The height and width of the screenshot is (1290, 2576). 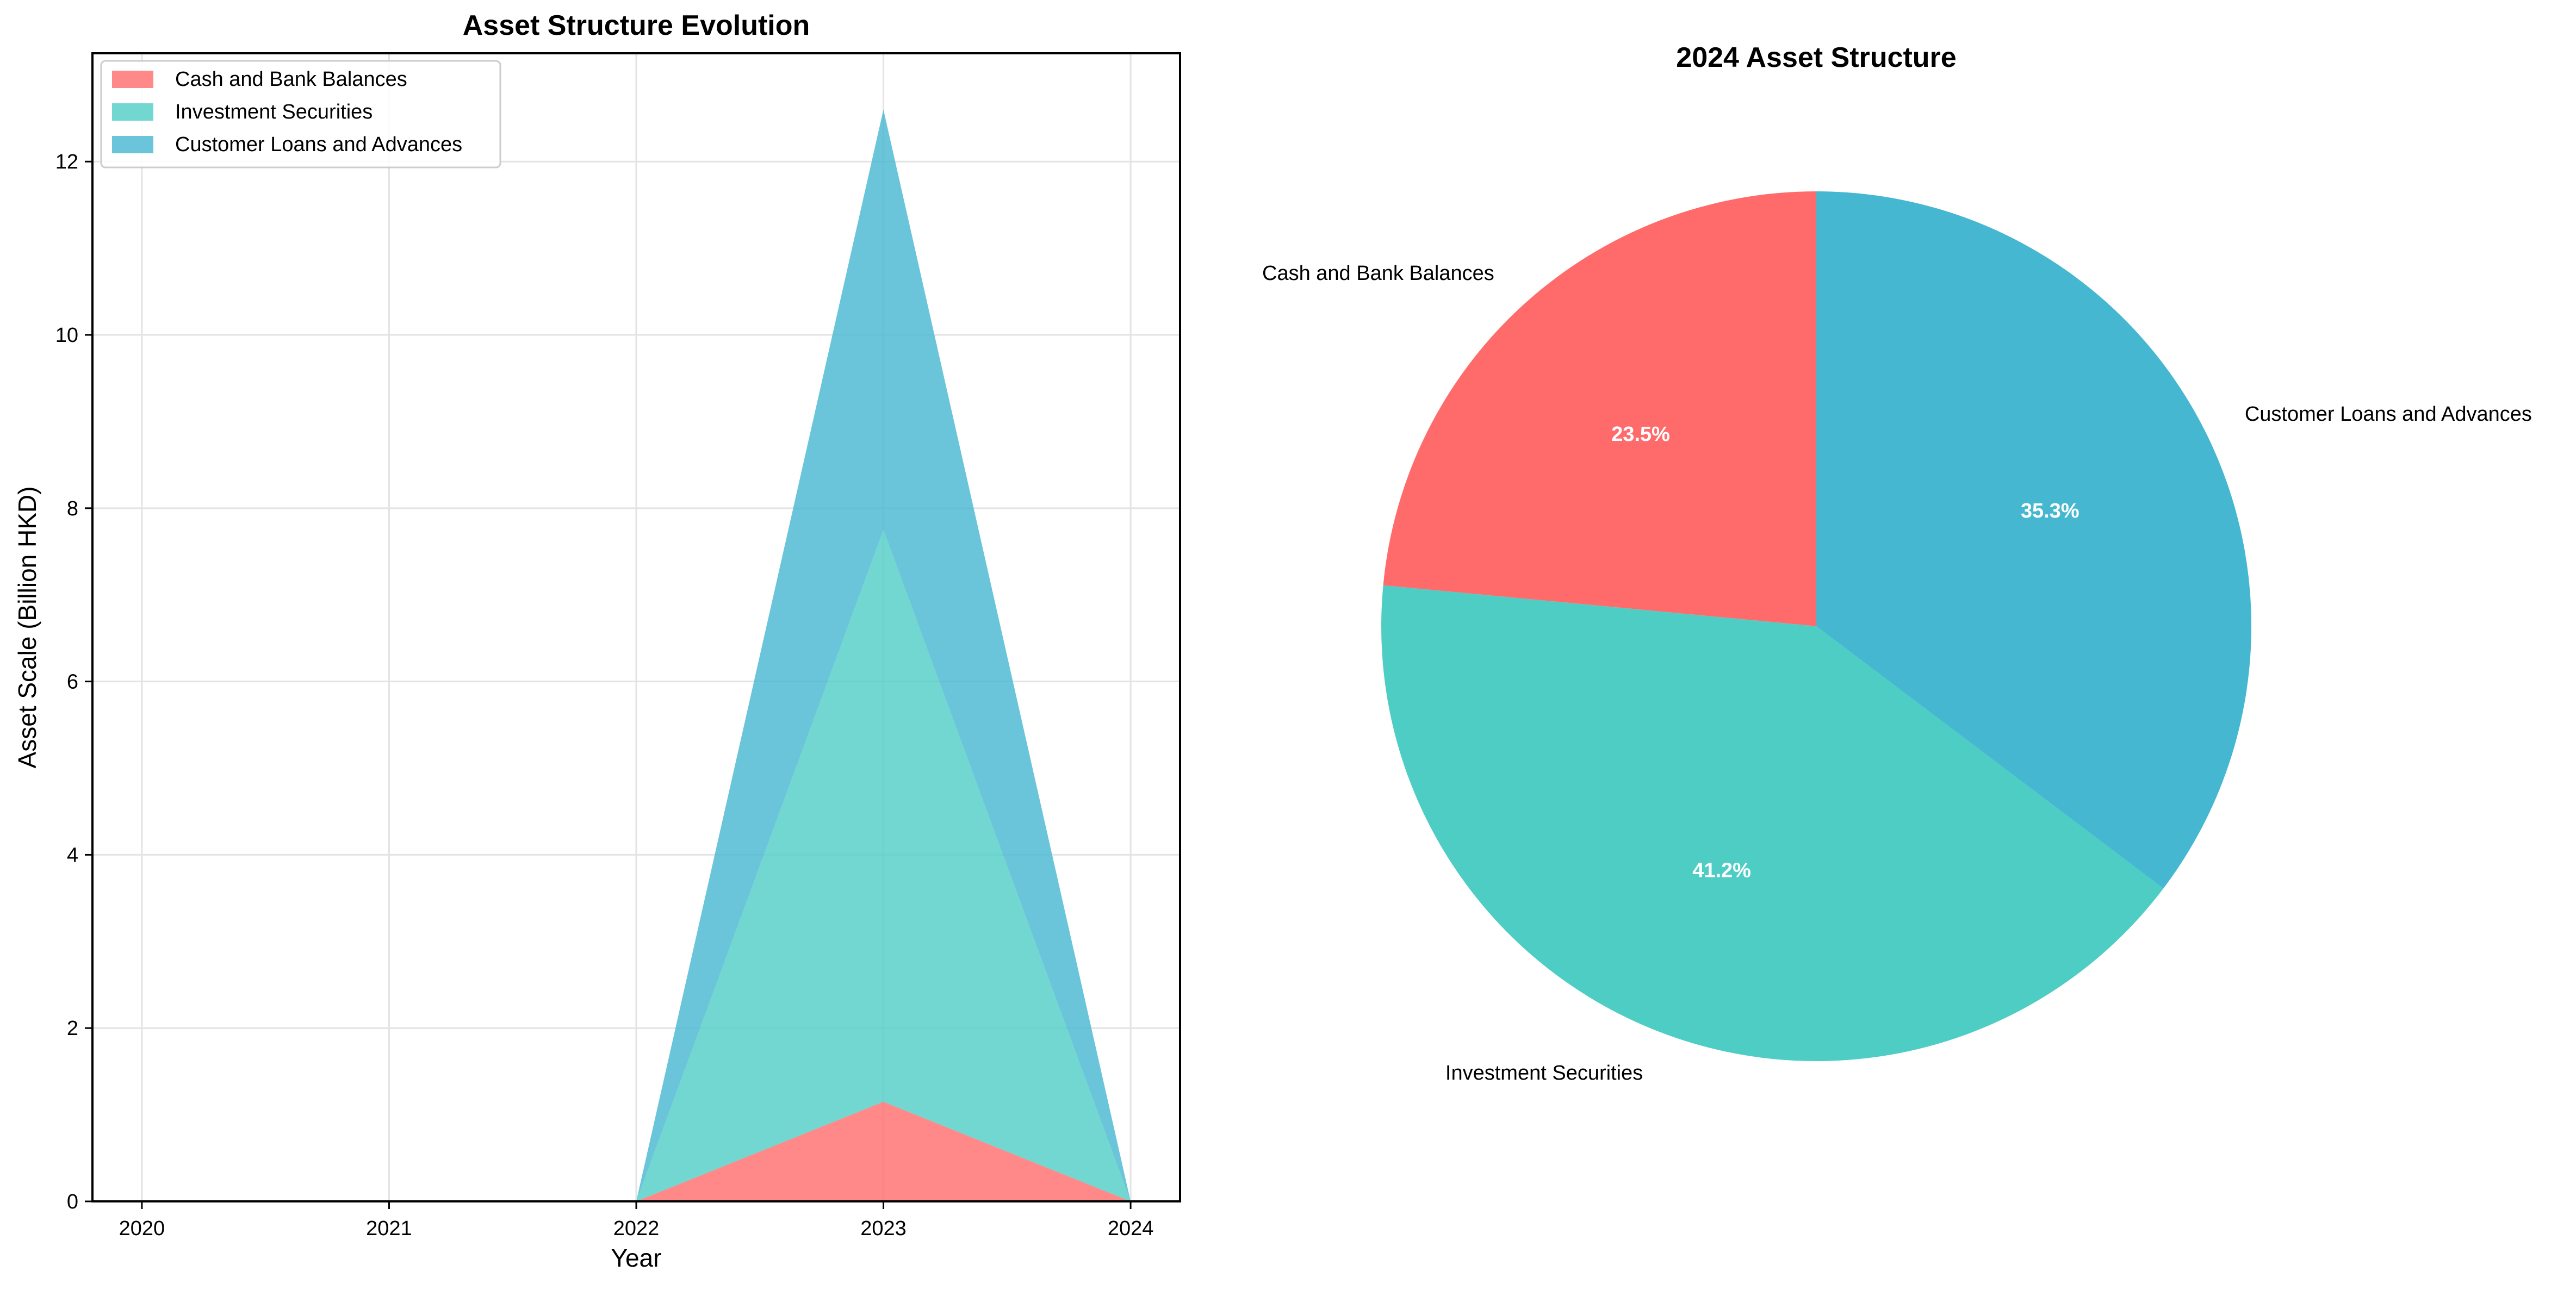 I want to click on area-chart-title: Asset Structure Evolution, so click(x=637, y=25).